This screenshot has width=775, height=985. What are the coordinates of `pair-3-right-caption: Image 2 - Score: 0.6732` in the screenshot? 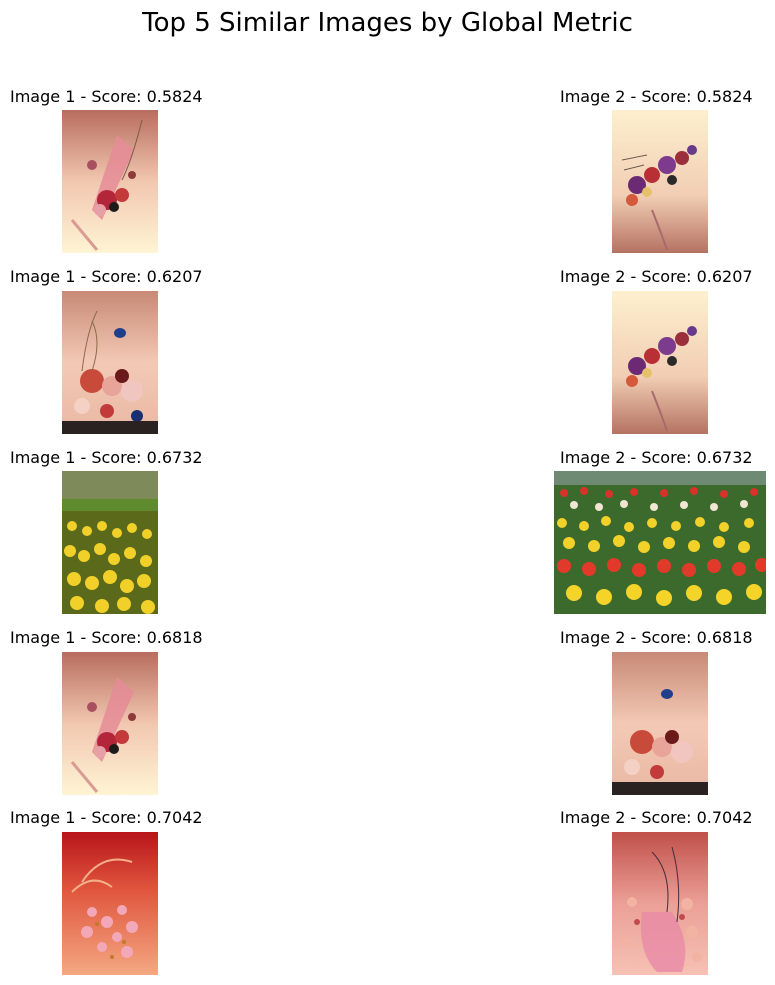 It's located at (656, 457).